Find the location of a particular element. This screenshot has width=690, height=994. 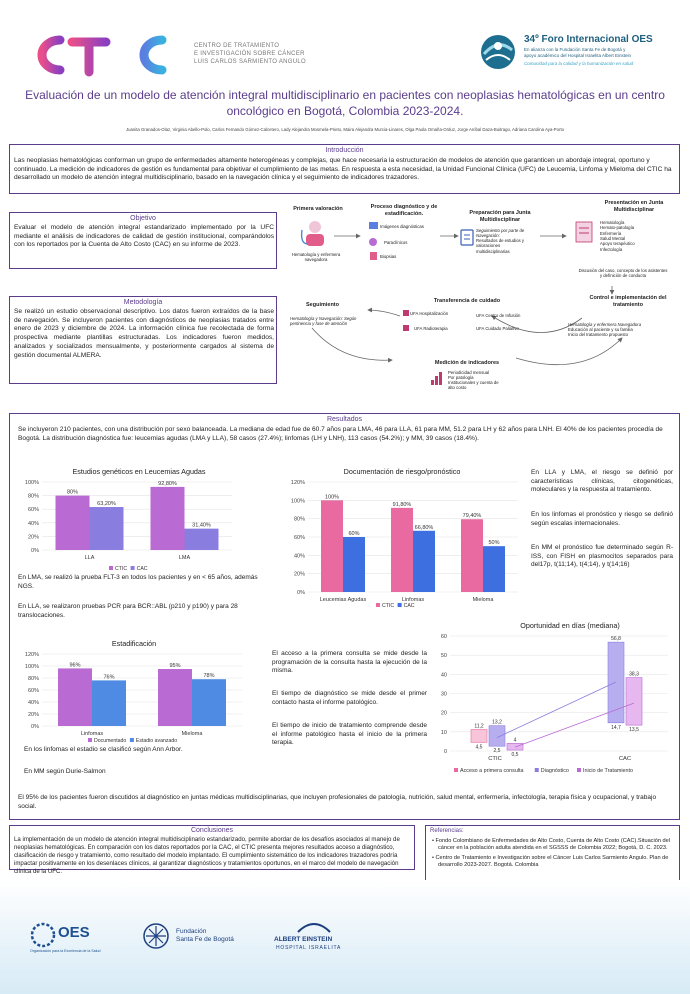

legend-label: Acceso a primera consulta is located at coordinates (492, 771).